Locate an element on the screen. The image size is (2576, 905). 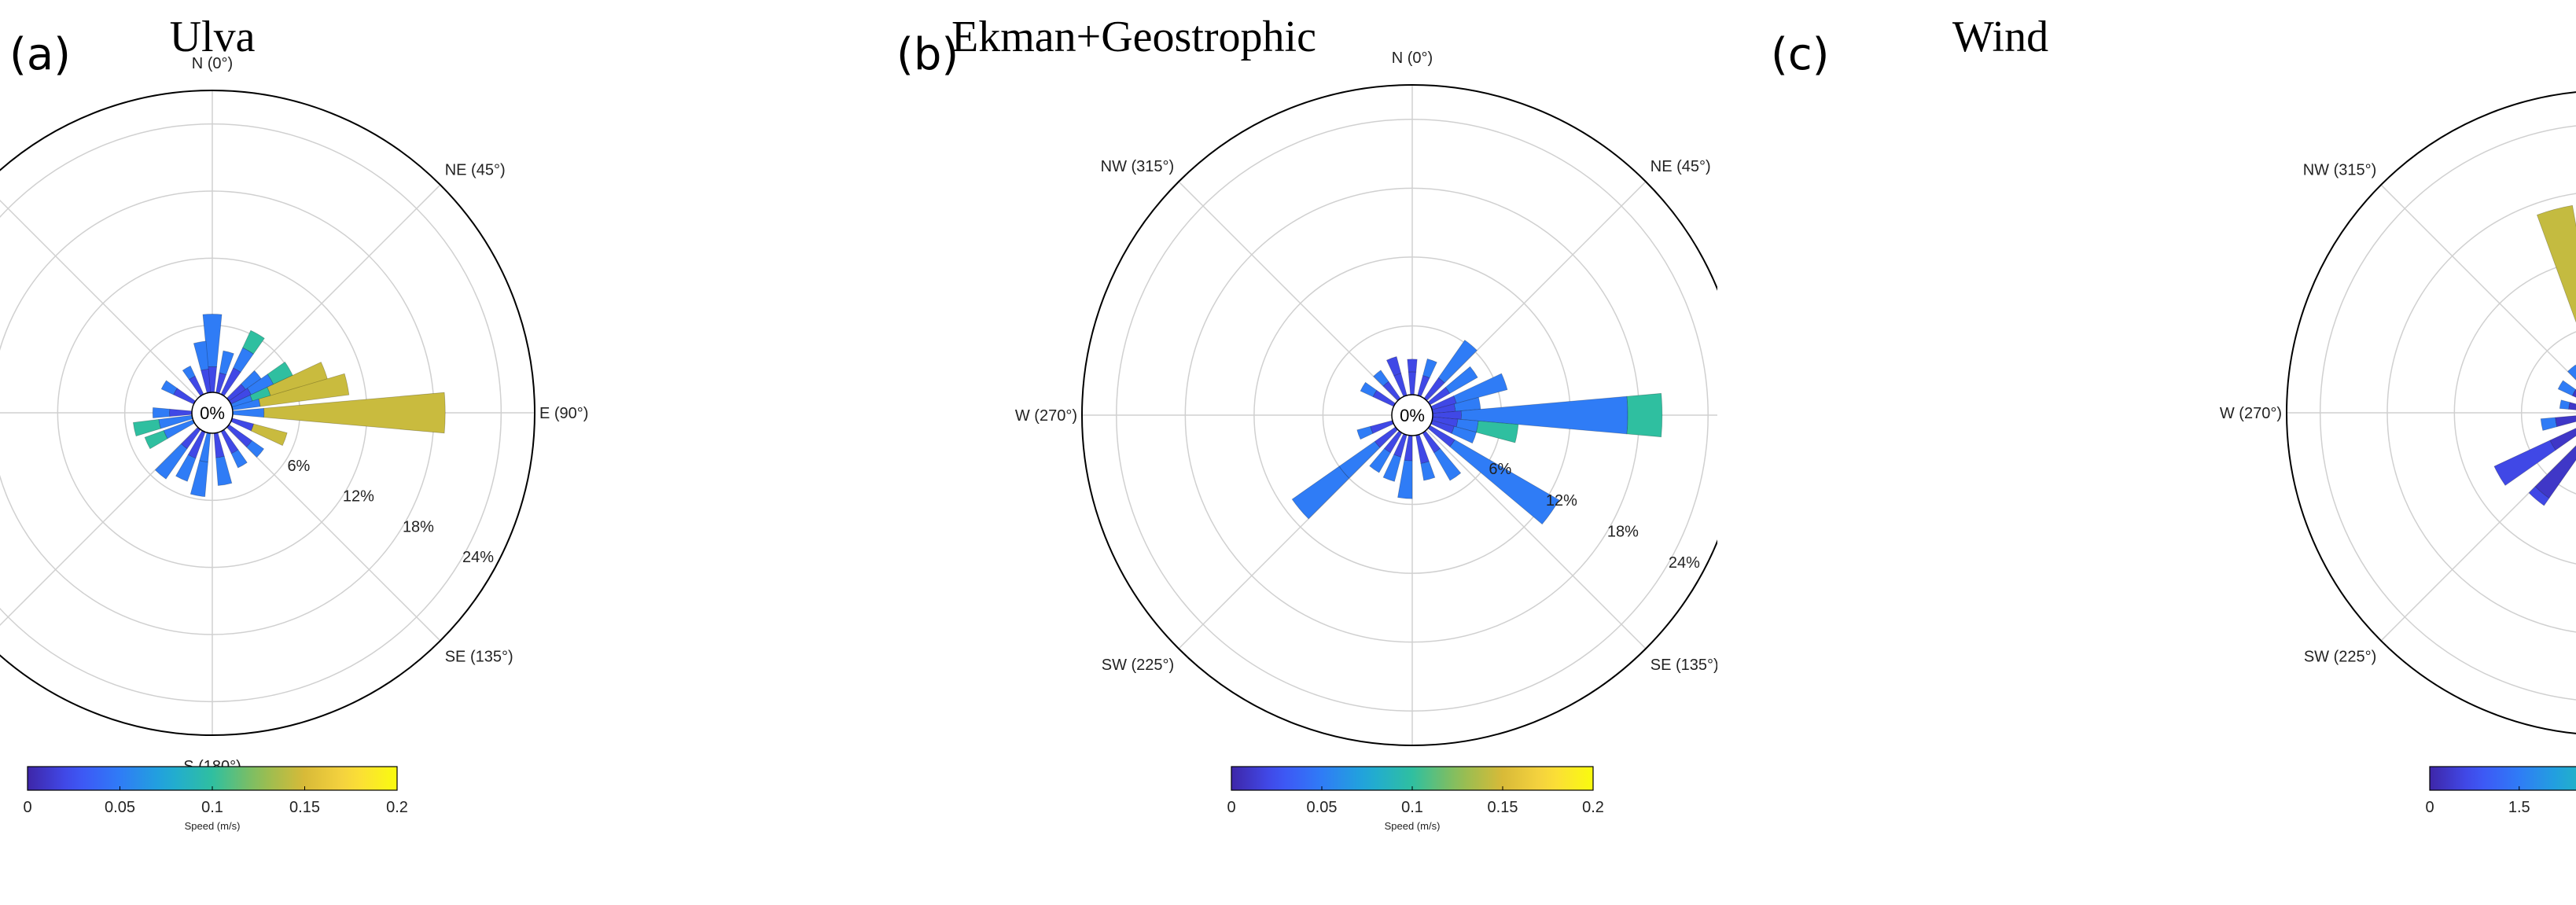
chart-title: Ulva is located at coordinates (213, 37).